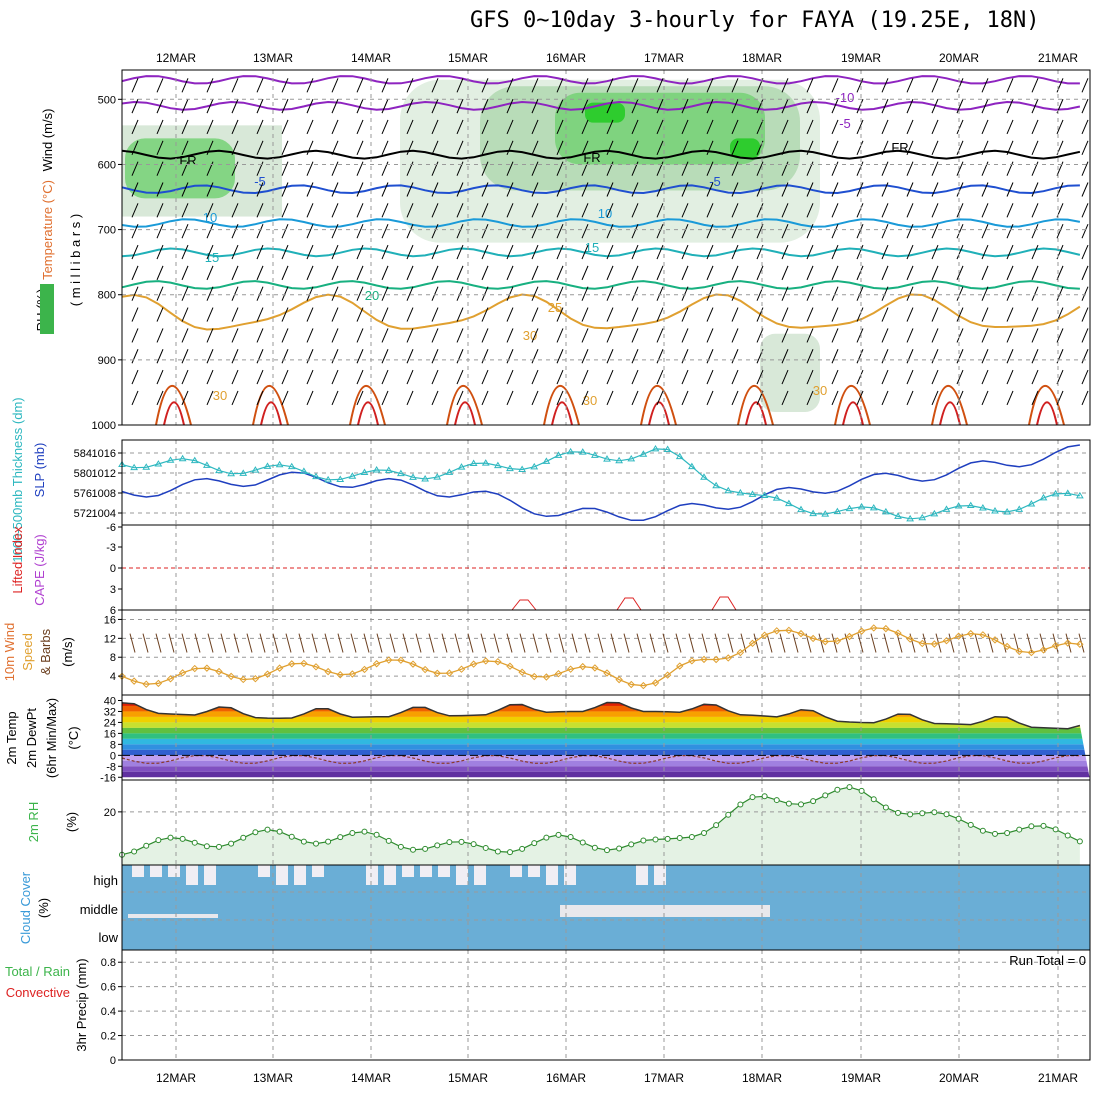  Describe the element at coordinates (899, 147) in the screenshot. I see `contour-label: FR` at that location.